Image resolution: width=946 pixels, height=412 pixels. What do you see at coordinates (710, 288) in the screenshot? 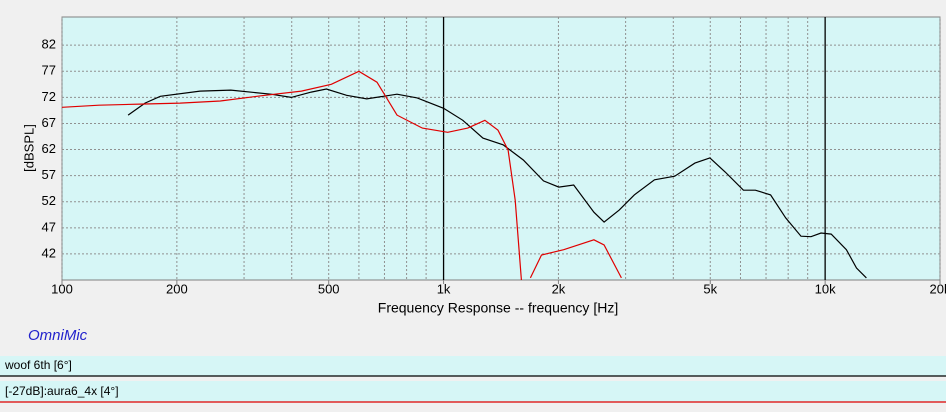
I see `x-tick-label: 5k` at bounding box center [710, 288].